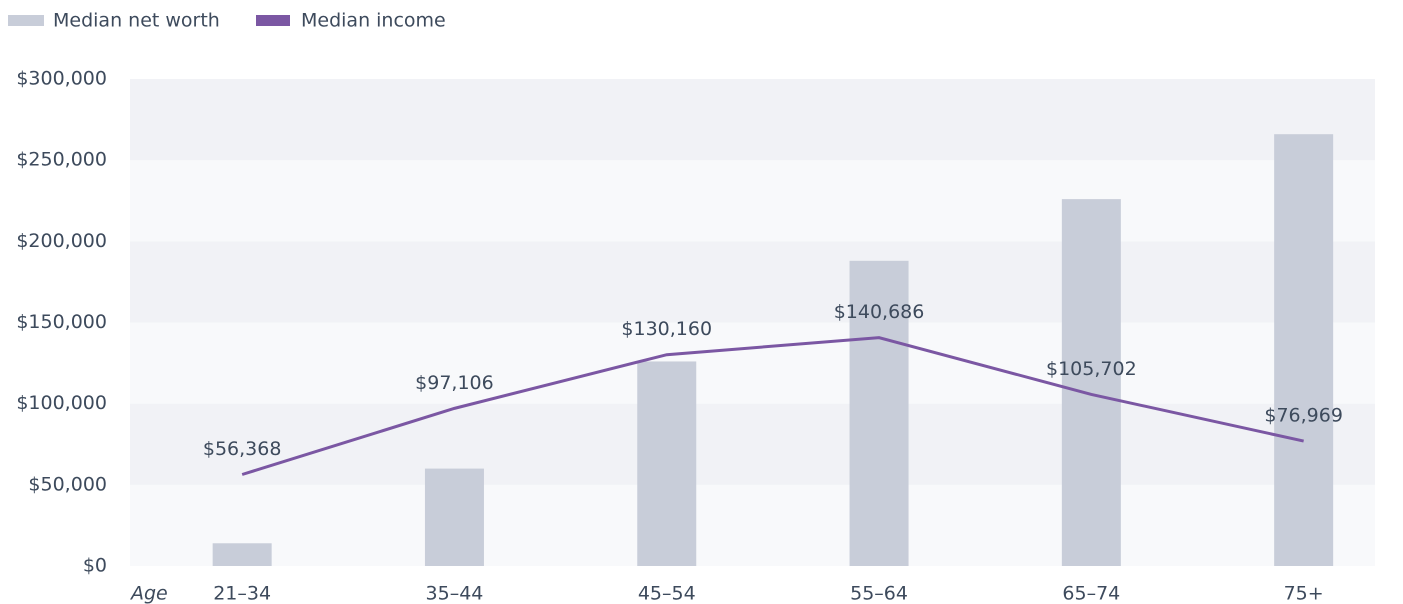  I want to click on data-label: $105,702, so click(1091, 369).